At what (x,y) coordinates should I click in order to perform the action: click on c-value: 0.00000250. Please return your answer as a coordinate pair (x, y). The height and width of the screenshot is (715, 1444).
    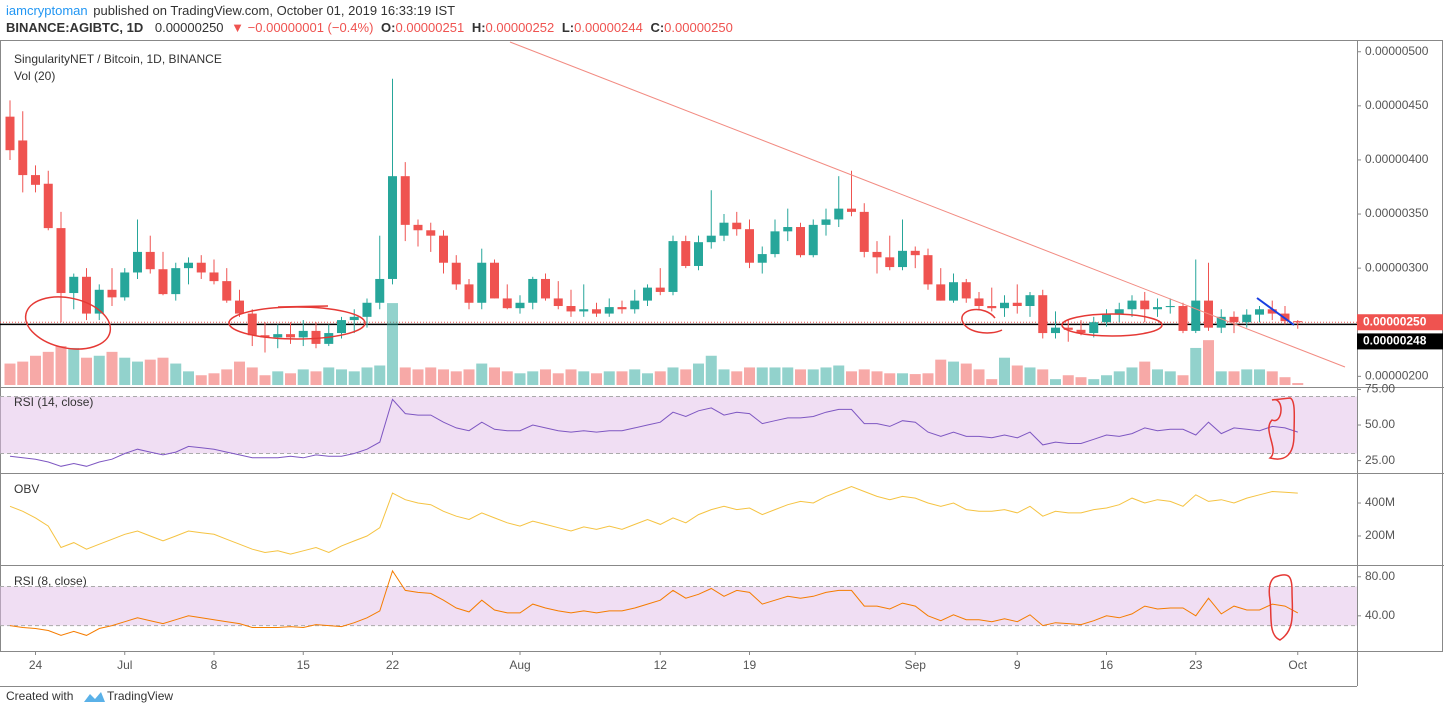
    Looking at the image, I should click on (698, 27).